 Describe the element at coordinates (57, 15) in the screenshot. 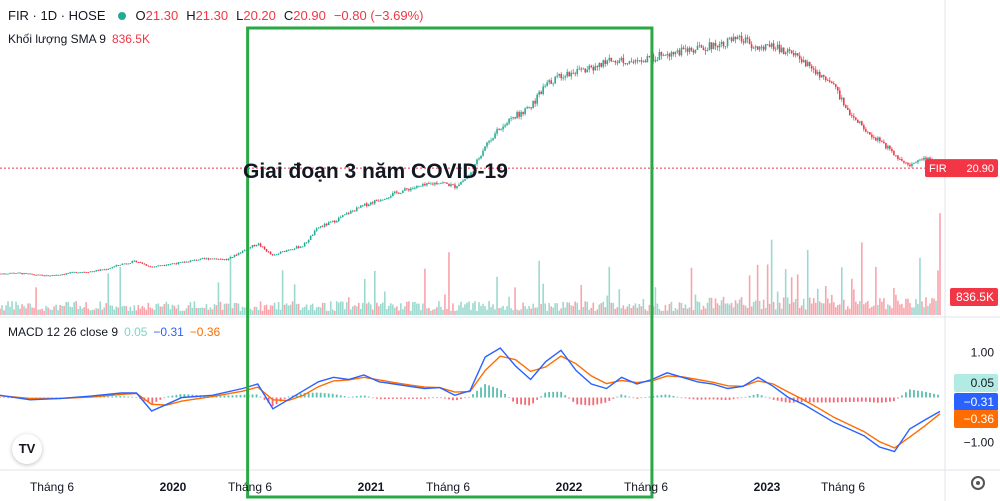

I see `symbol-label: FIR · 1D · HOSE` at that location.